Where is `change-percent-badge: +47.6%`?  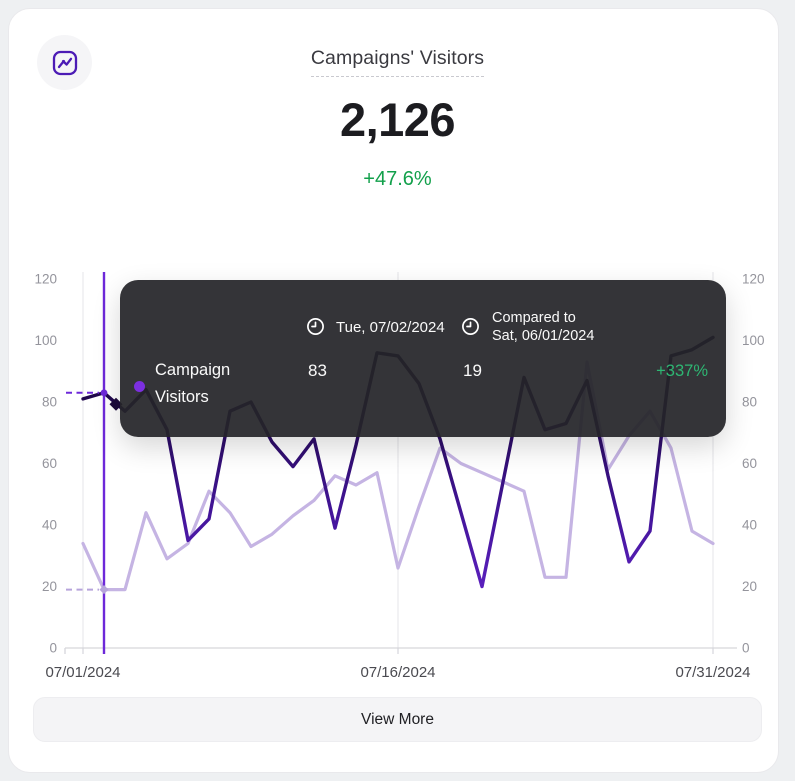 change-percent-badge: +47.6% is located at coordinates (397, 179).